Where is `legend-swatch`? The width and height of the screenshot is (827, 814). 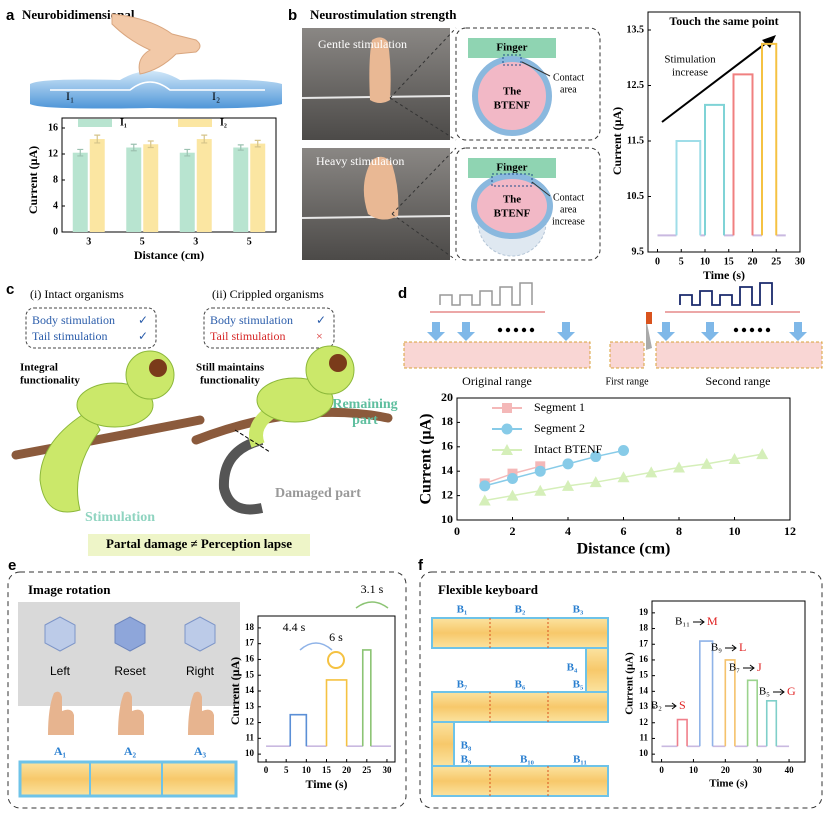 legend-swatch is located at coordinates (95, 123).